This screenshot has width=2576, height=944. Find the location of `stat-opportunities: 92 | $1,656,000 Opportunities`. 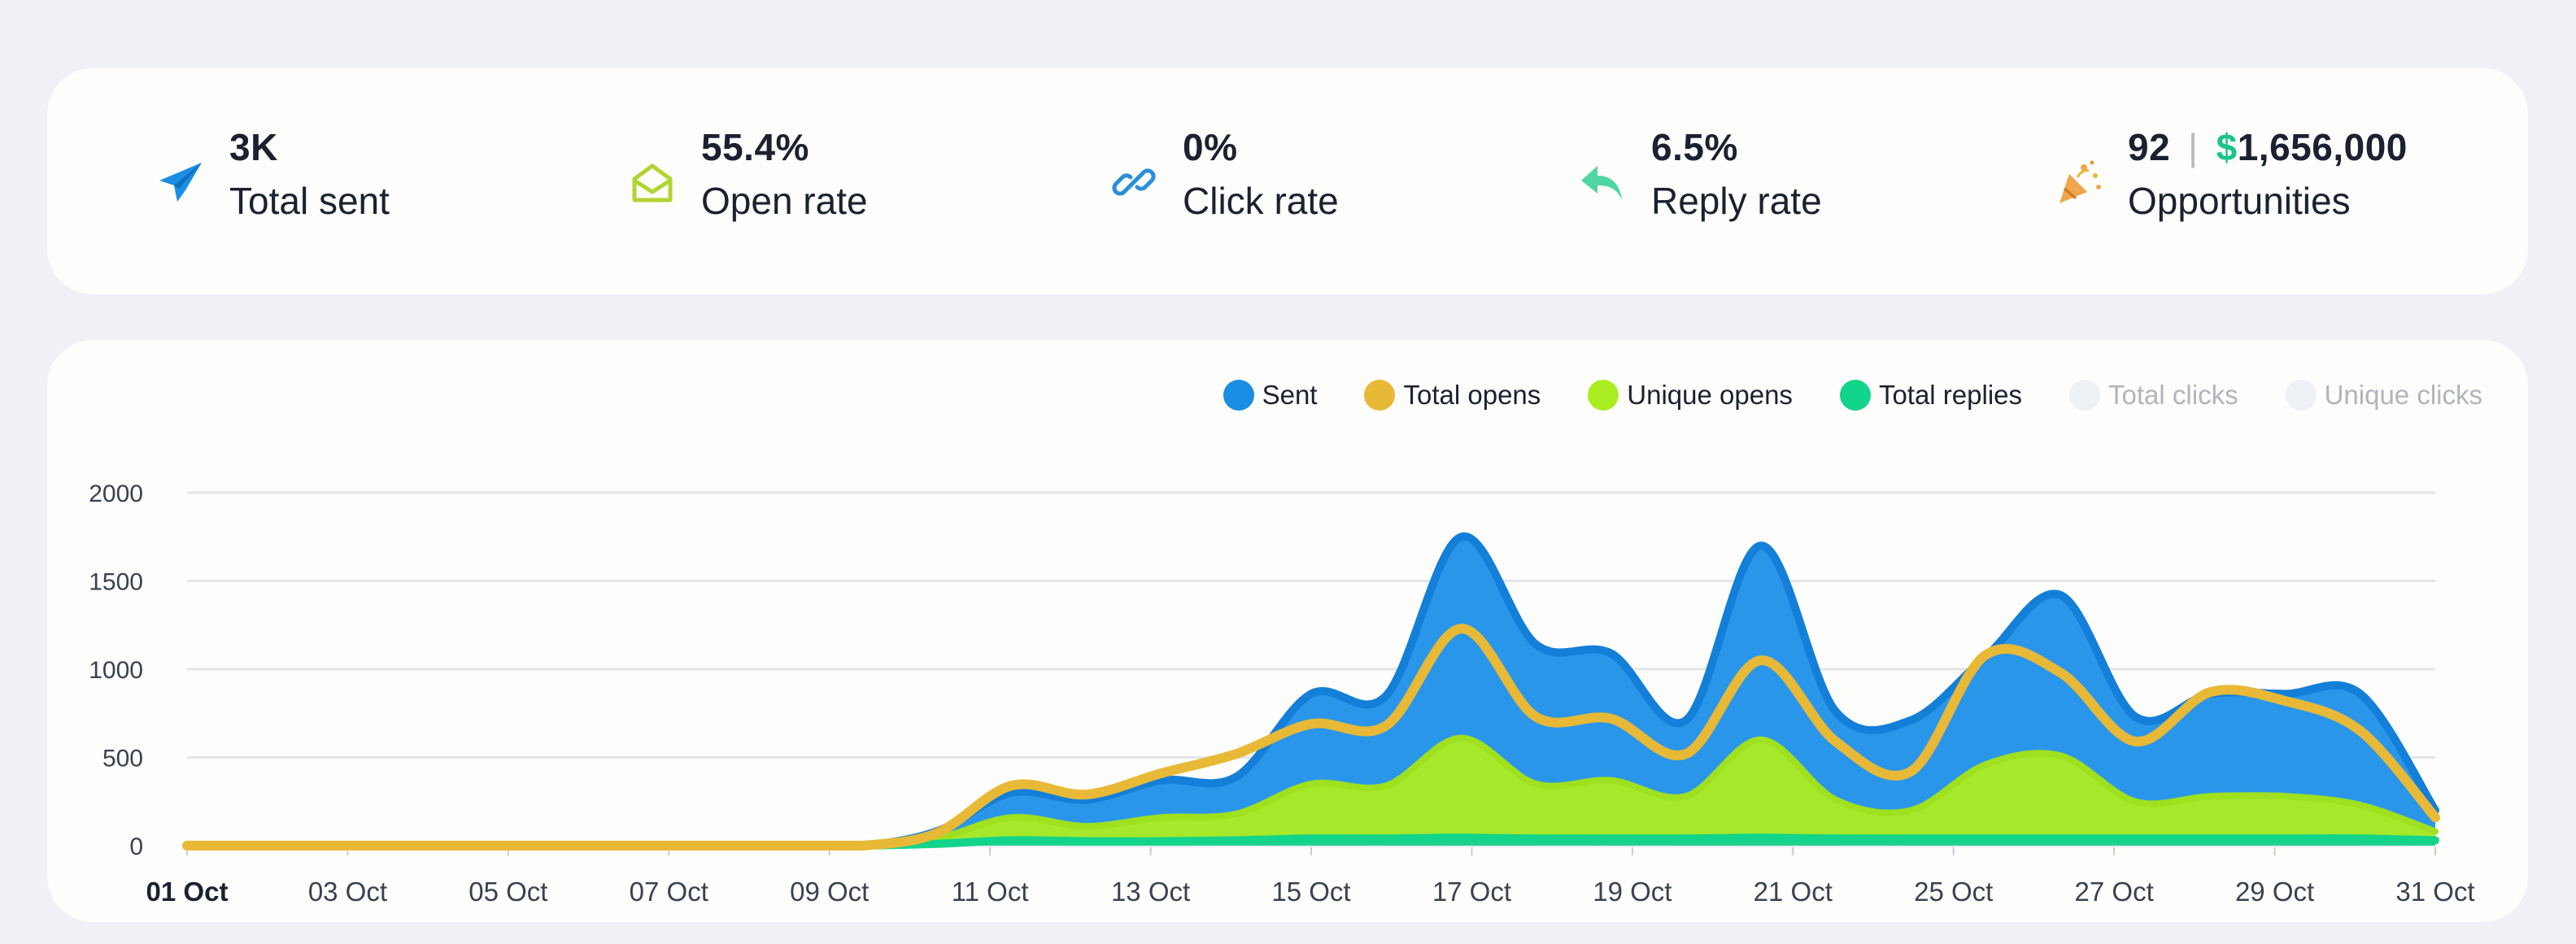

stat-opportunities: 92 | $1,656,000 Opportunities is located at coordinates (2264, 186).